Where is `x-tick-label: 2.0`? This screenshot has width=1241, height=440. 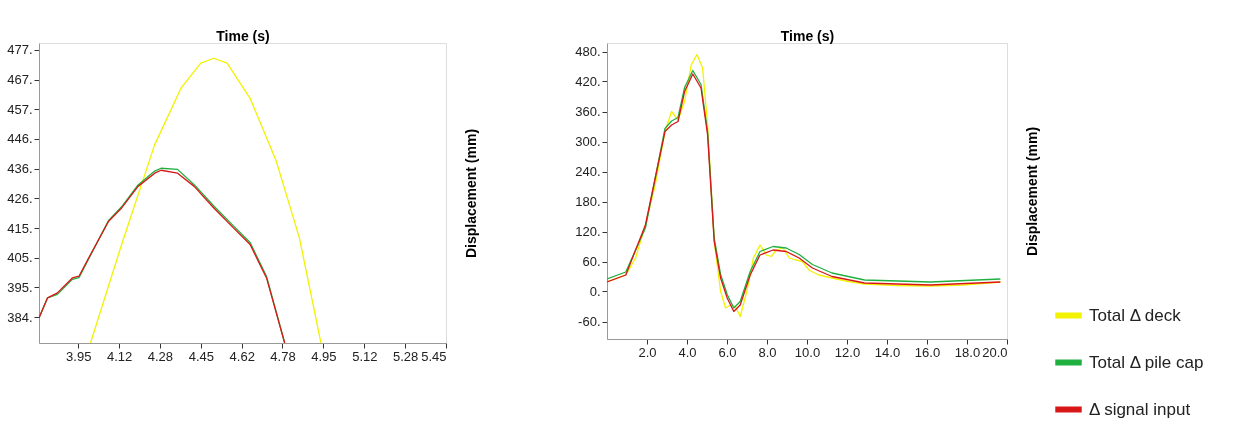
x-tick-label: 2.0 is located at coordinates (647, 352).